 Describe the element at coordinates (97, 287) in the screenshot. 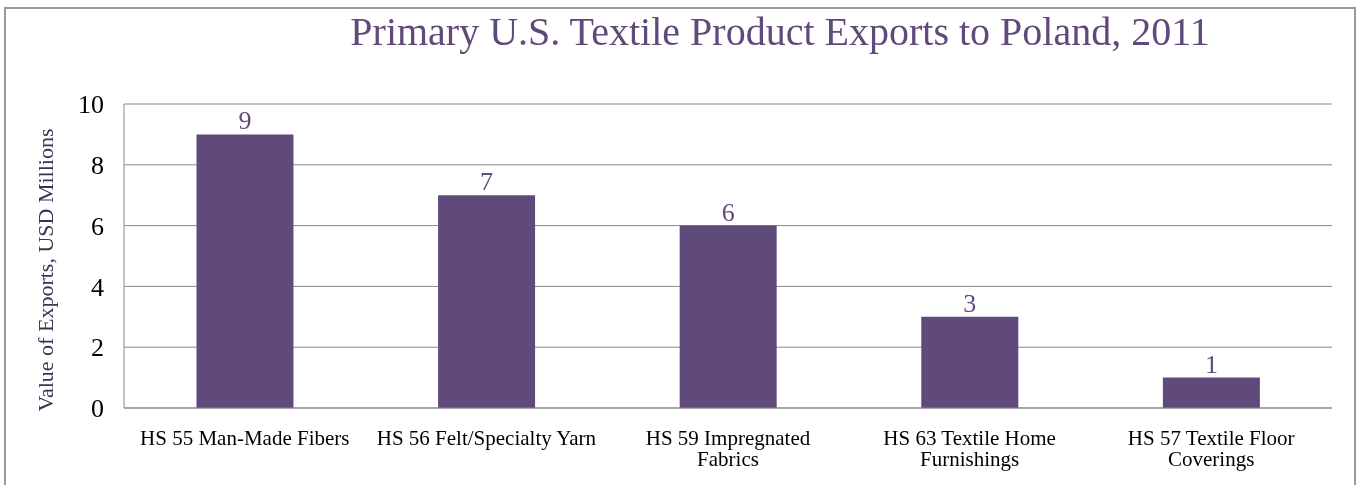

I see `y-tick-label: 4` at that location.